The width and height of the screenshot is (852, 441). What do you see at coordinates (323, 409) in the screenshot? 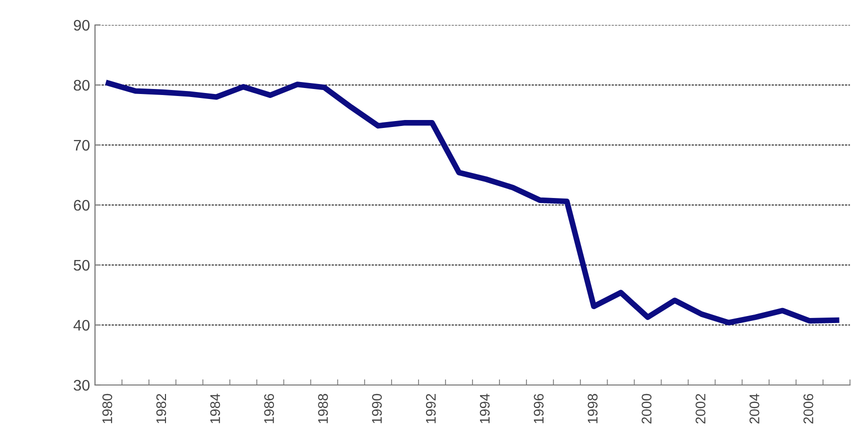
I see `x-tick-label: 1988` at bounding box center [323, 409].